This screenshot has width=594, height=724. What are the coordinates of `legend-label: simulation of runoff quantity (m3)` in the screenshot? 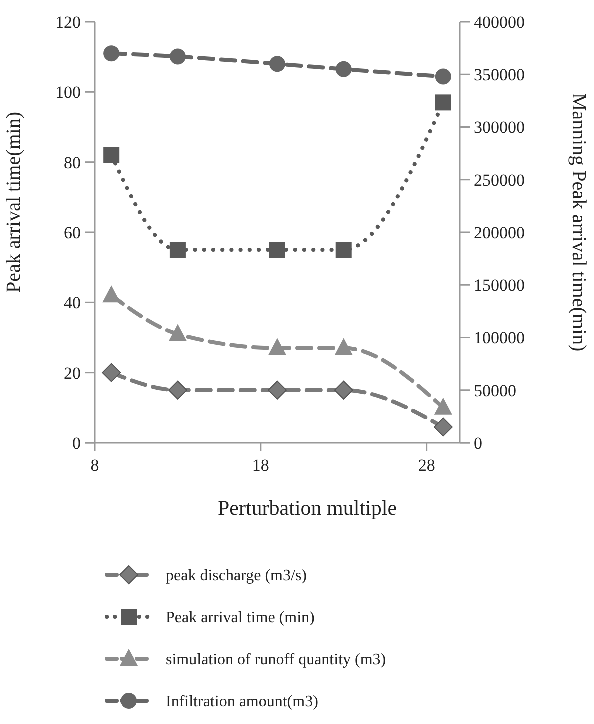 It's located at (276, 660).